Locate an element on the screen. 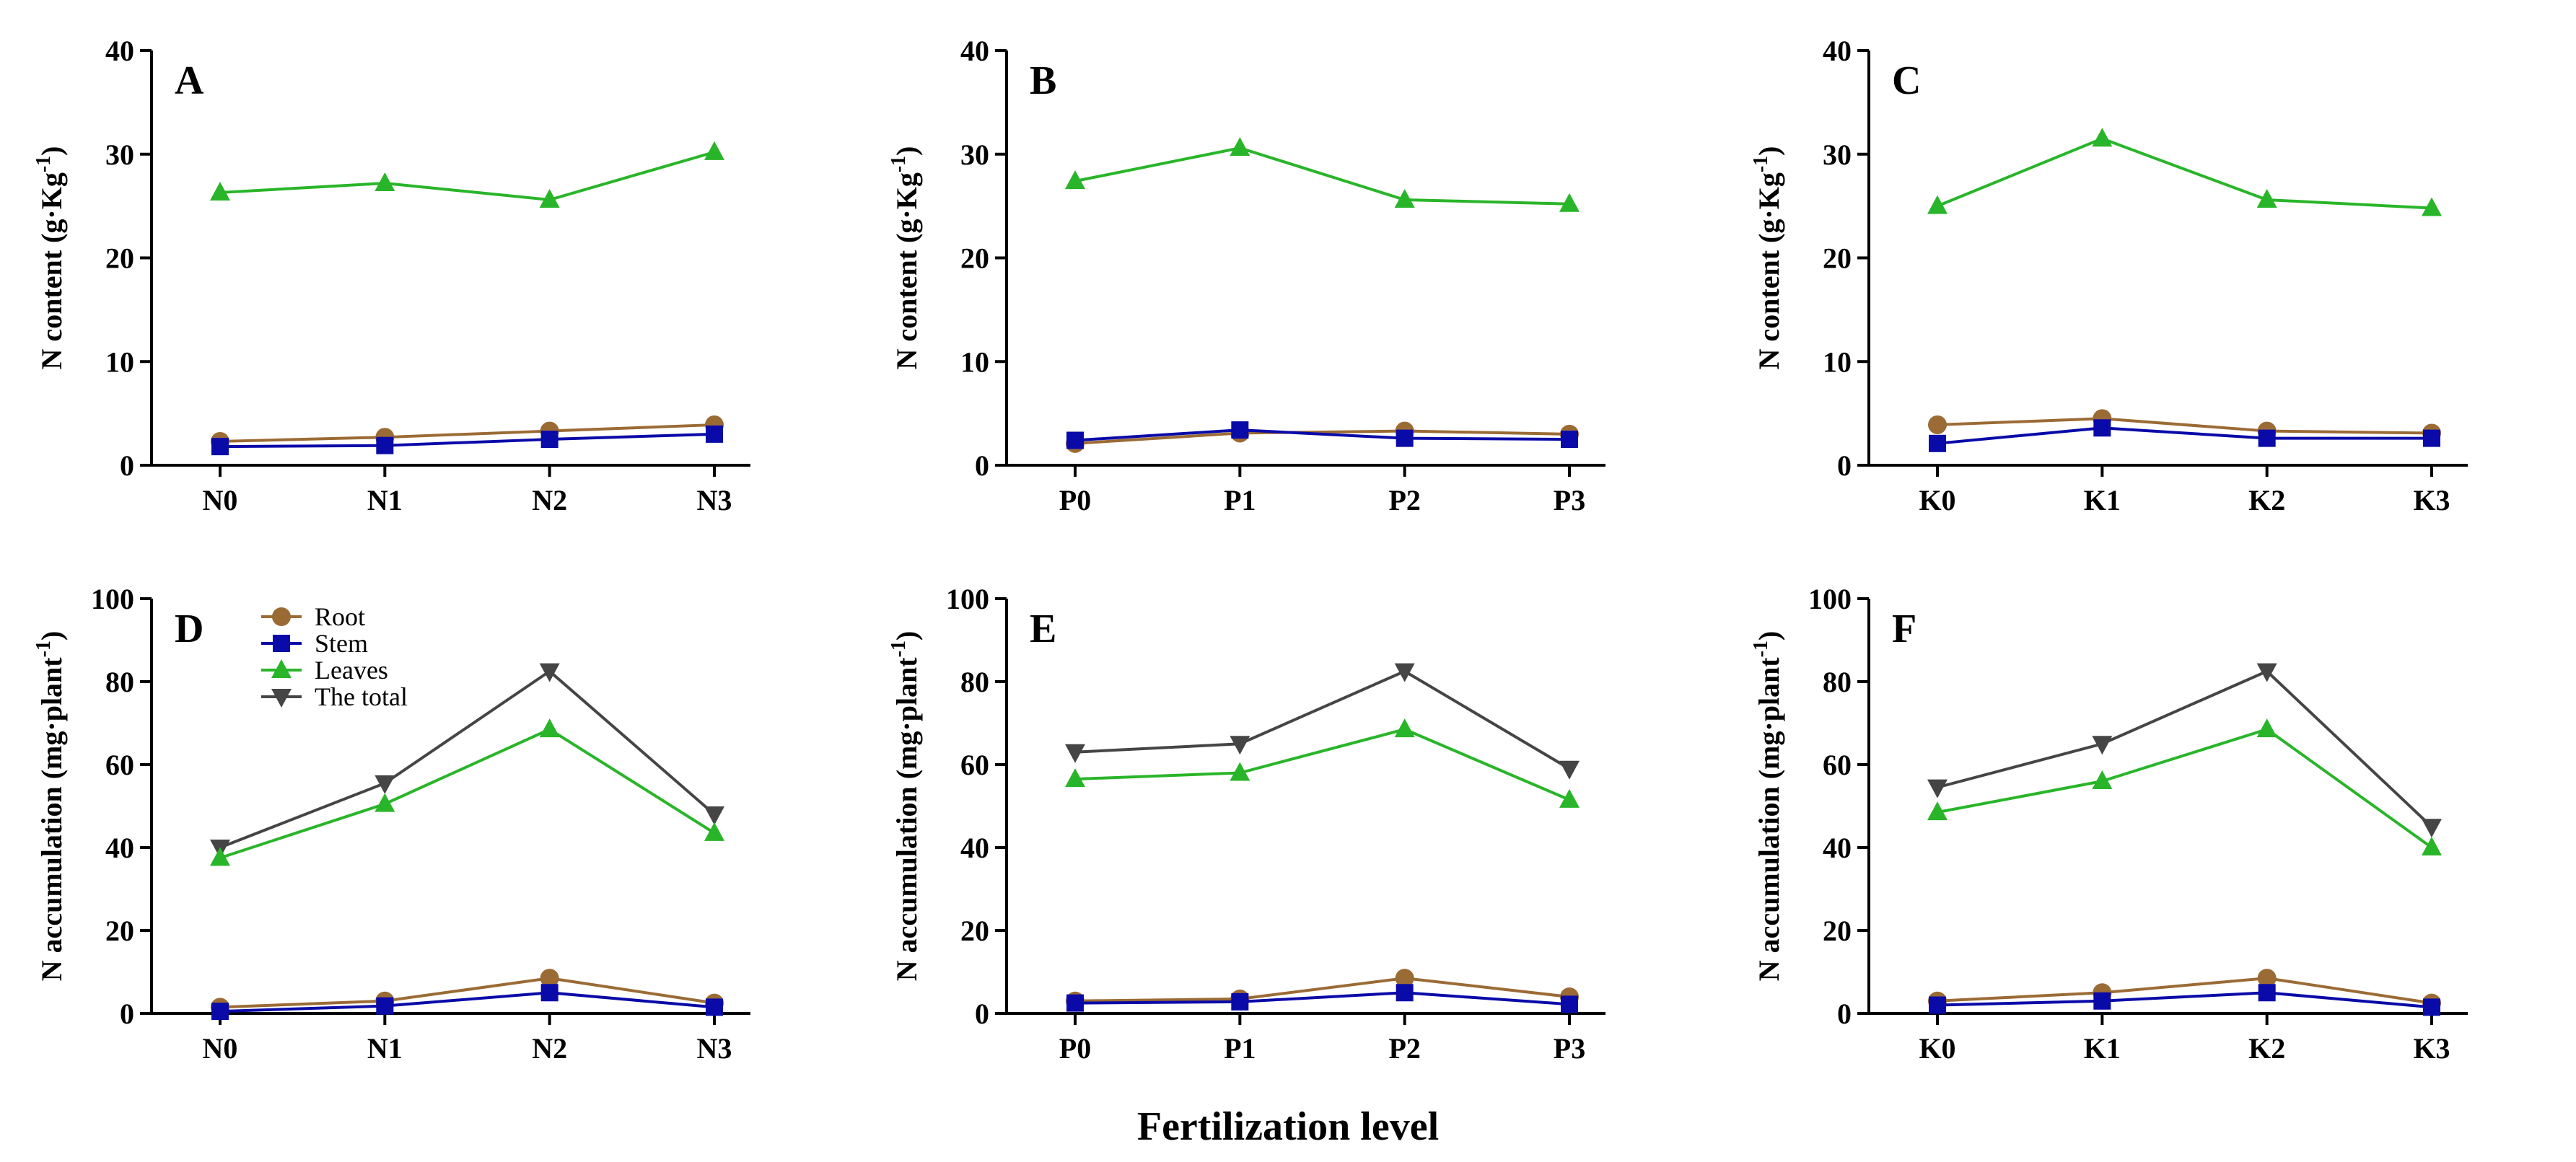 This screenshot has height=1162, width=2576. y-tick-label: 20 is located at coordinates (975, 258).